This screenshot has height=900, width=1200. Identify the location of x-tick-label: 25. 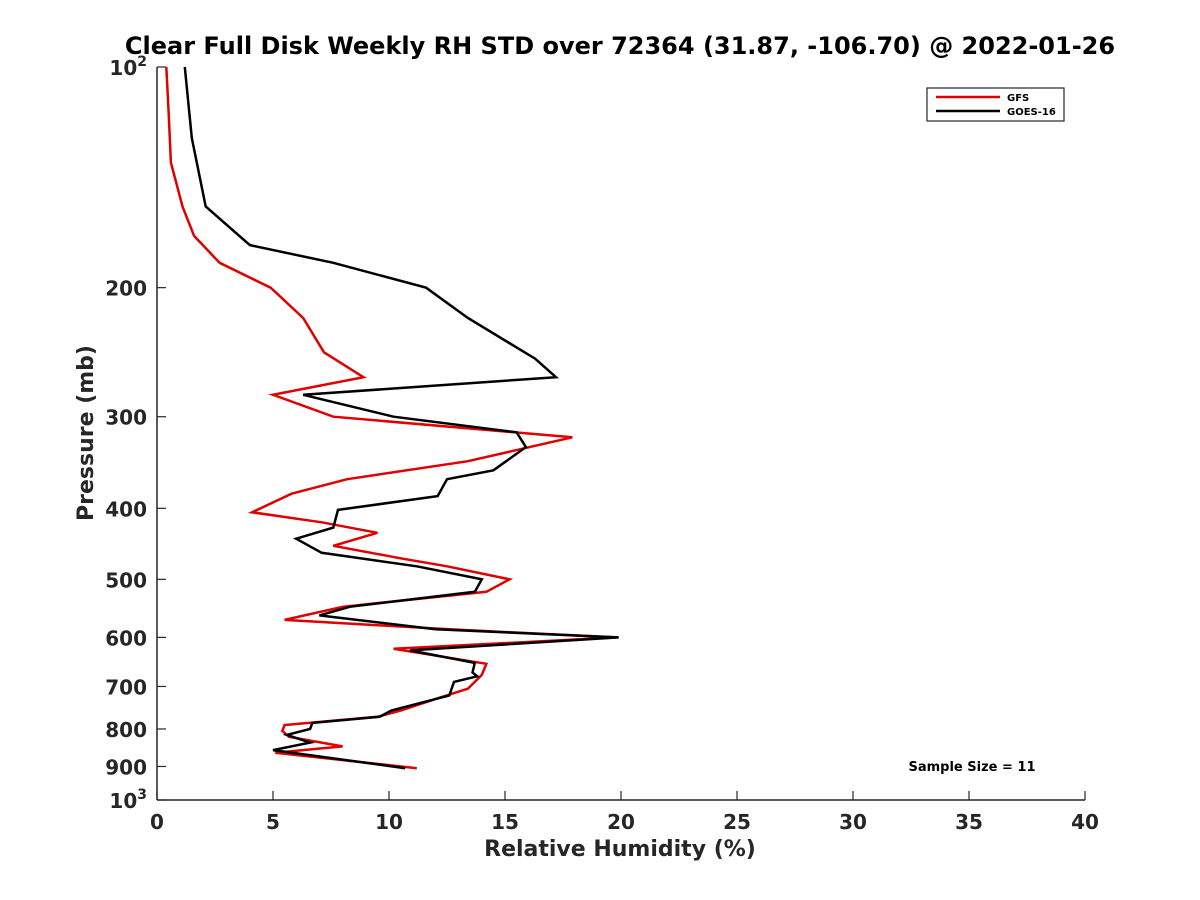
(737, 822).